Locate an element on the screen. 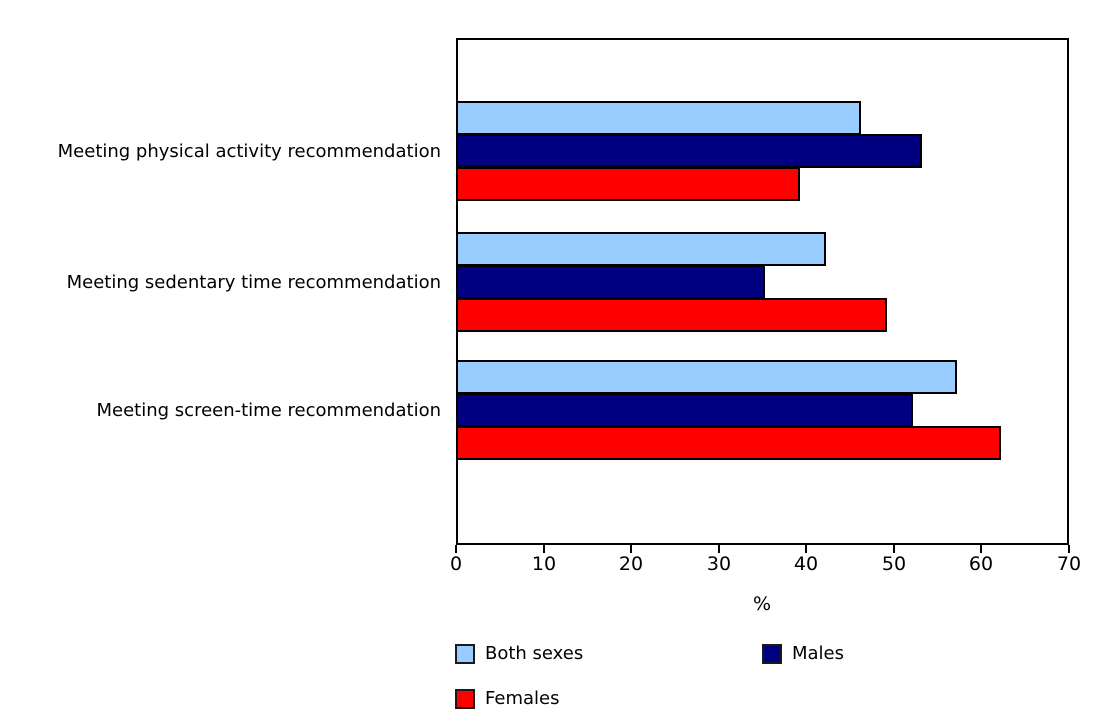 Image resolution: width=1112 pixels, height=724 pixels. category-label: Meeting screen-time recommendation is located at coordinates (269, 410).